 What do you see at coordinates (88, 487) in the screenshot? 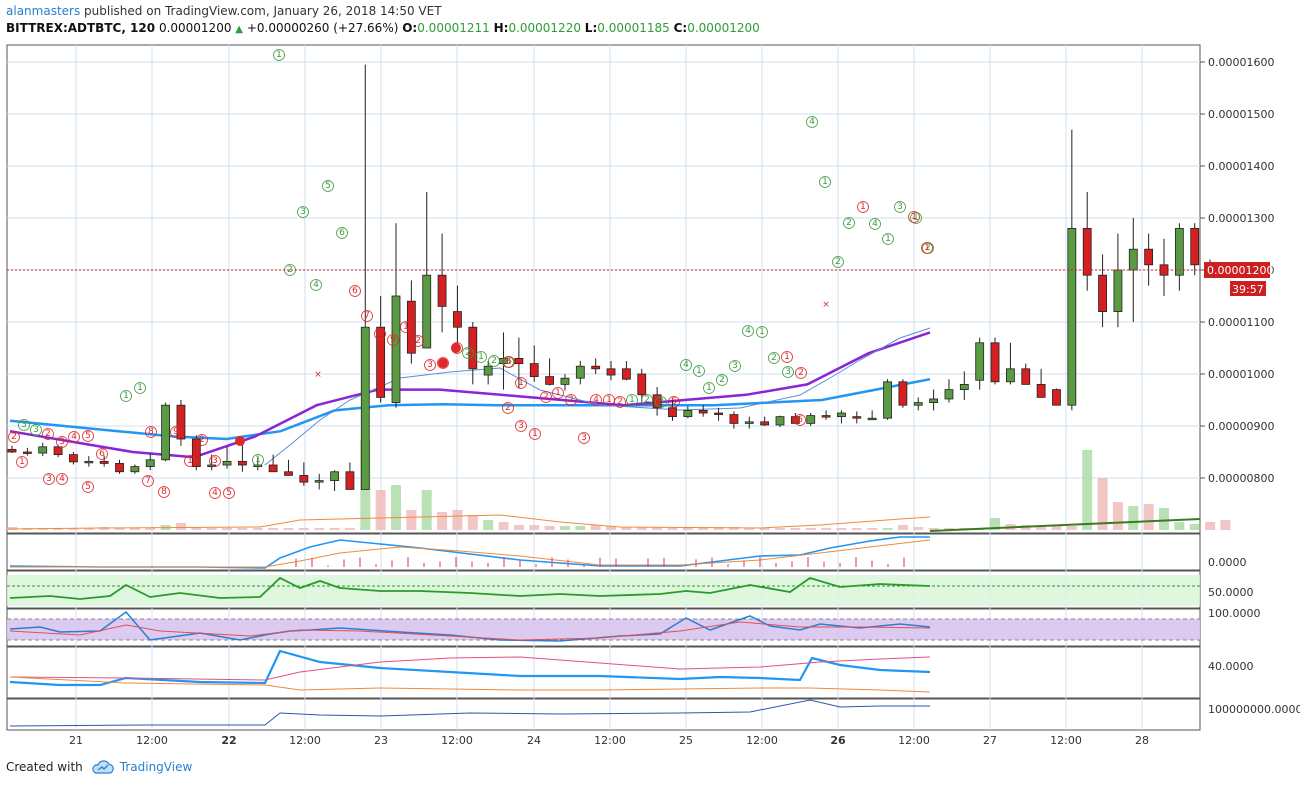
I see `td-down-label: 5` at bounding box center [88, 487].